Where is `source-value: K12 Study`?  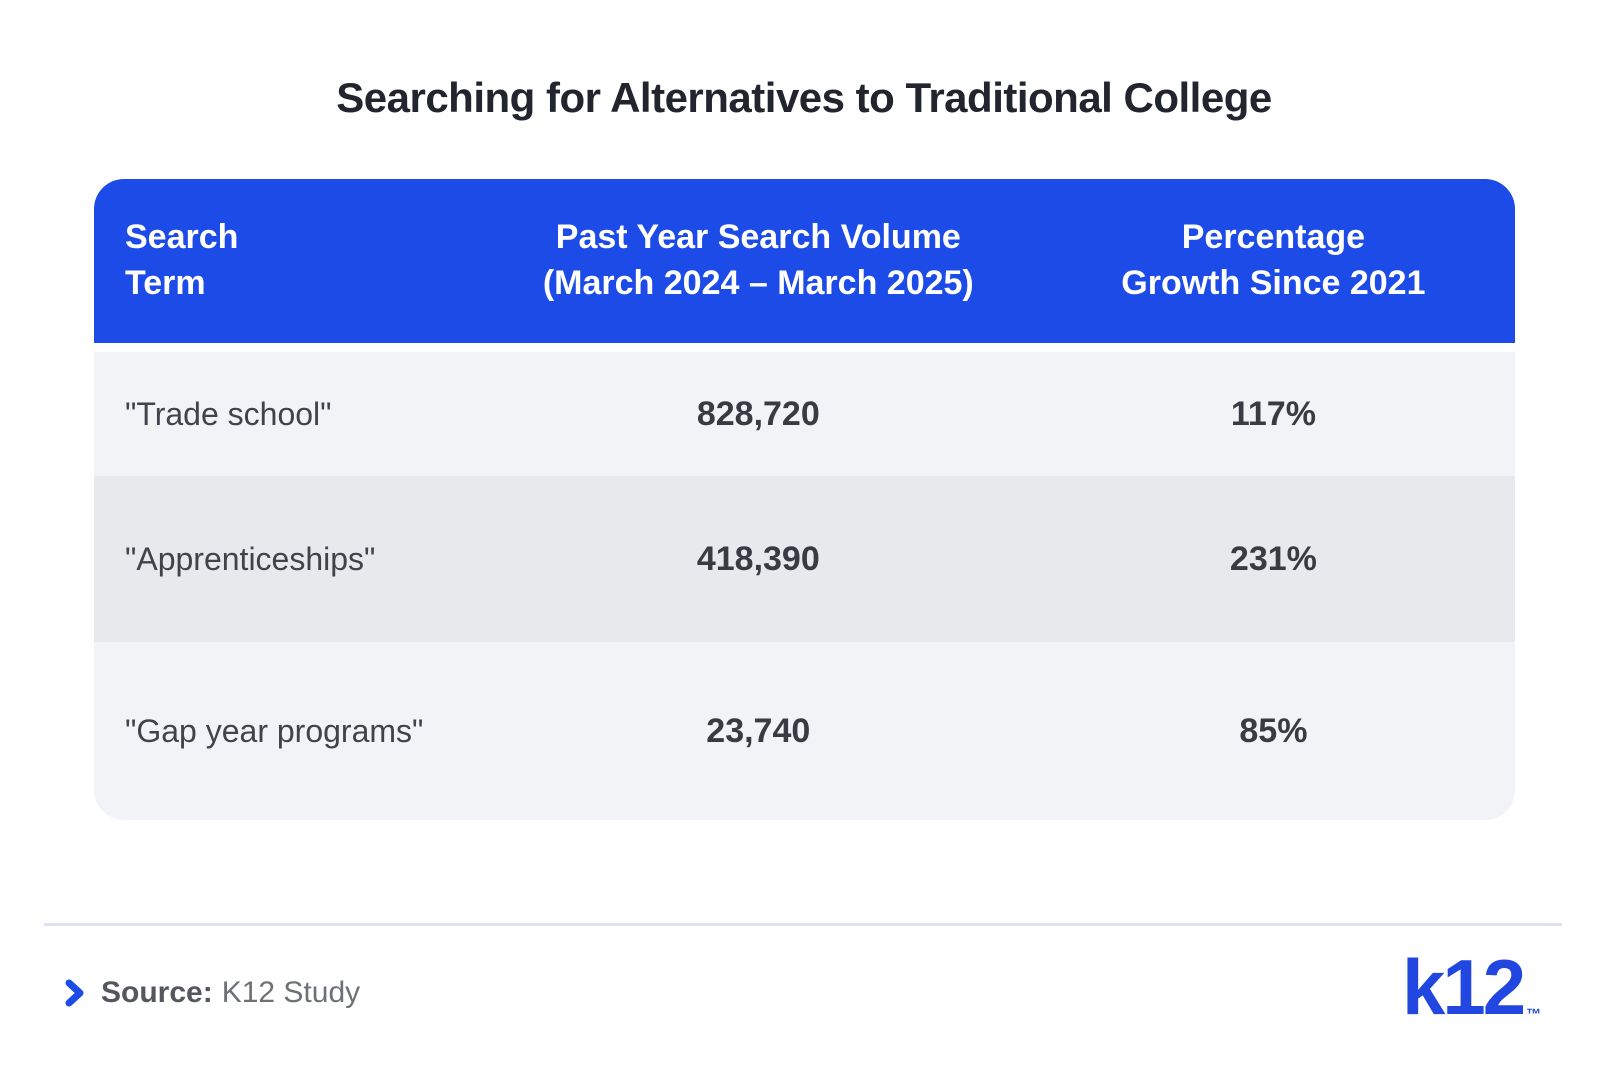
source-value: K12 Study is located at coordinates (291, 992).